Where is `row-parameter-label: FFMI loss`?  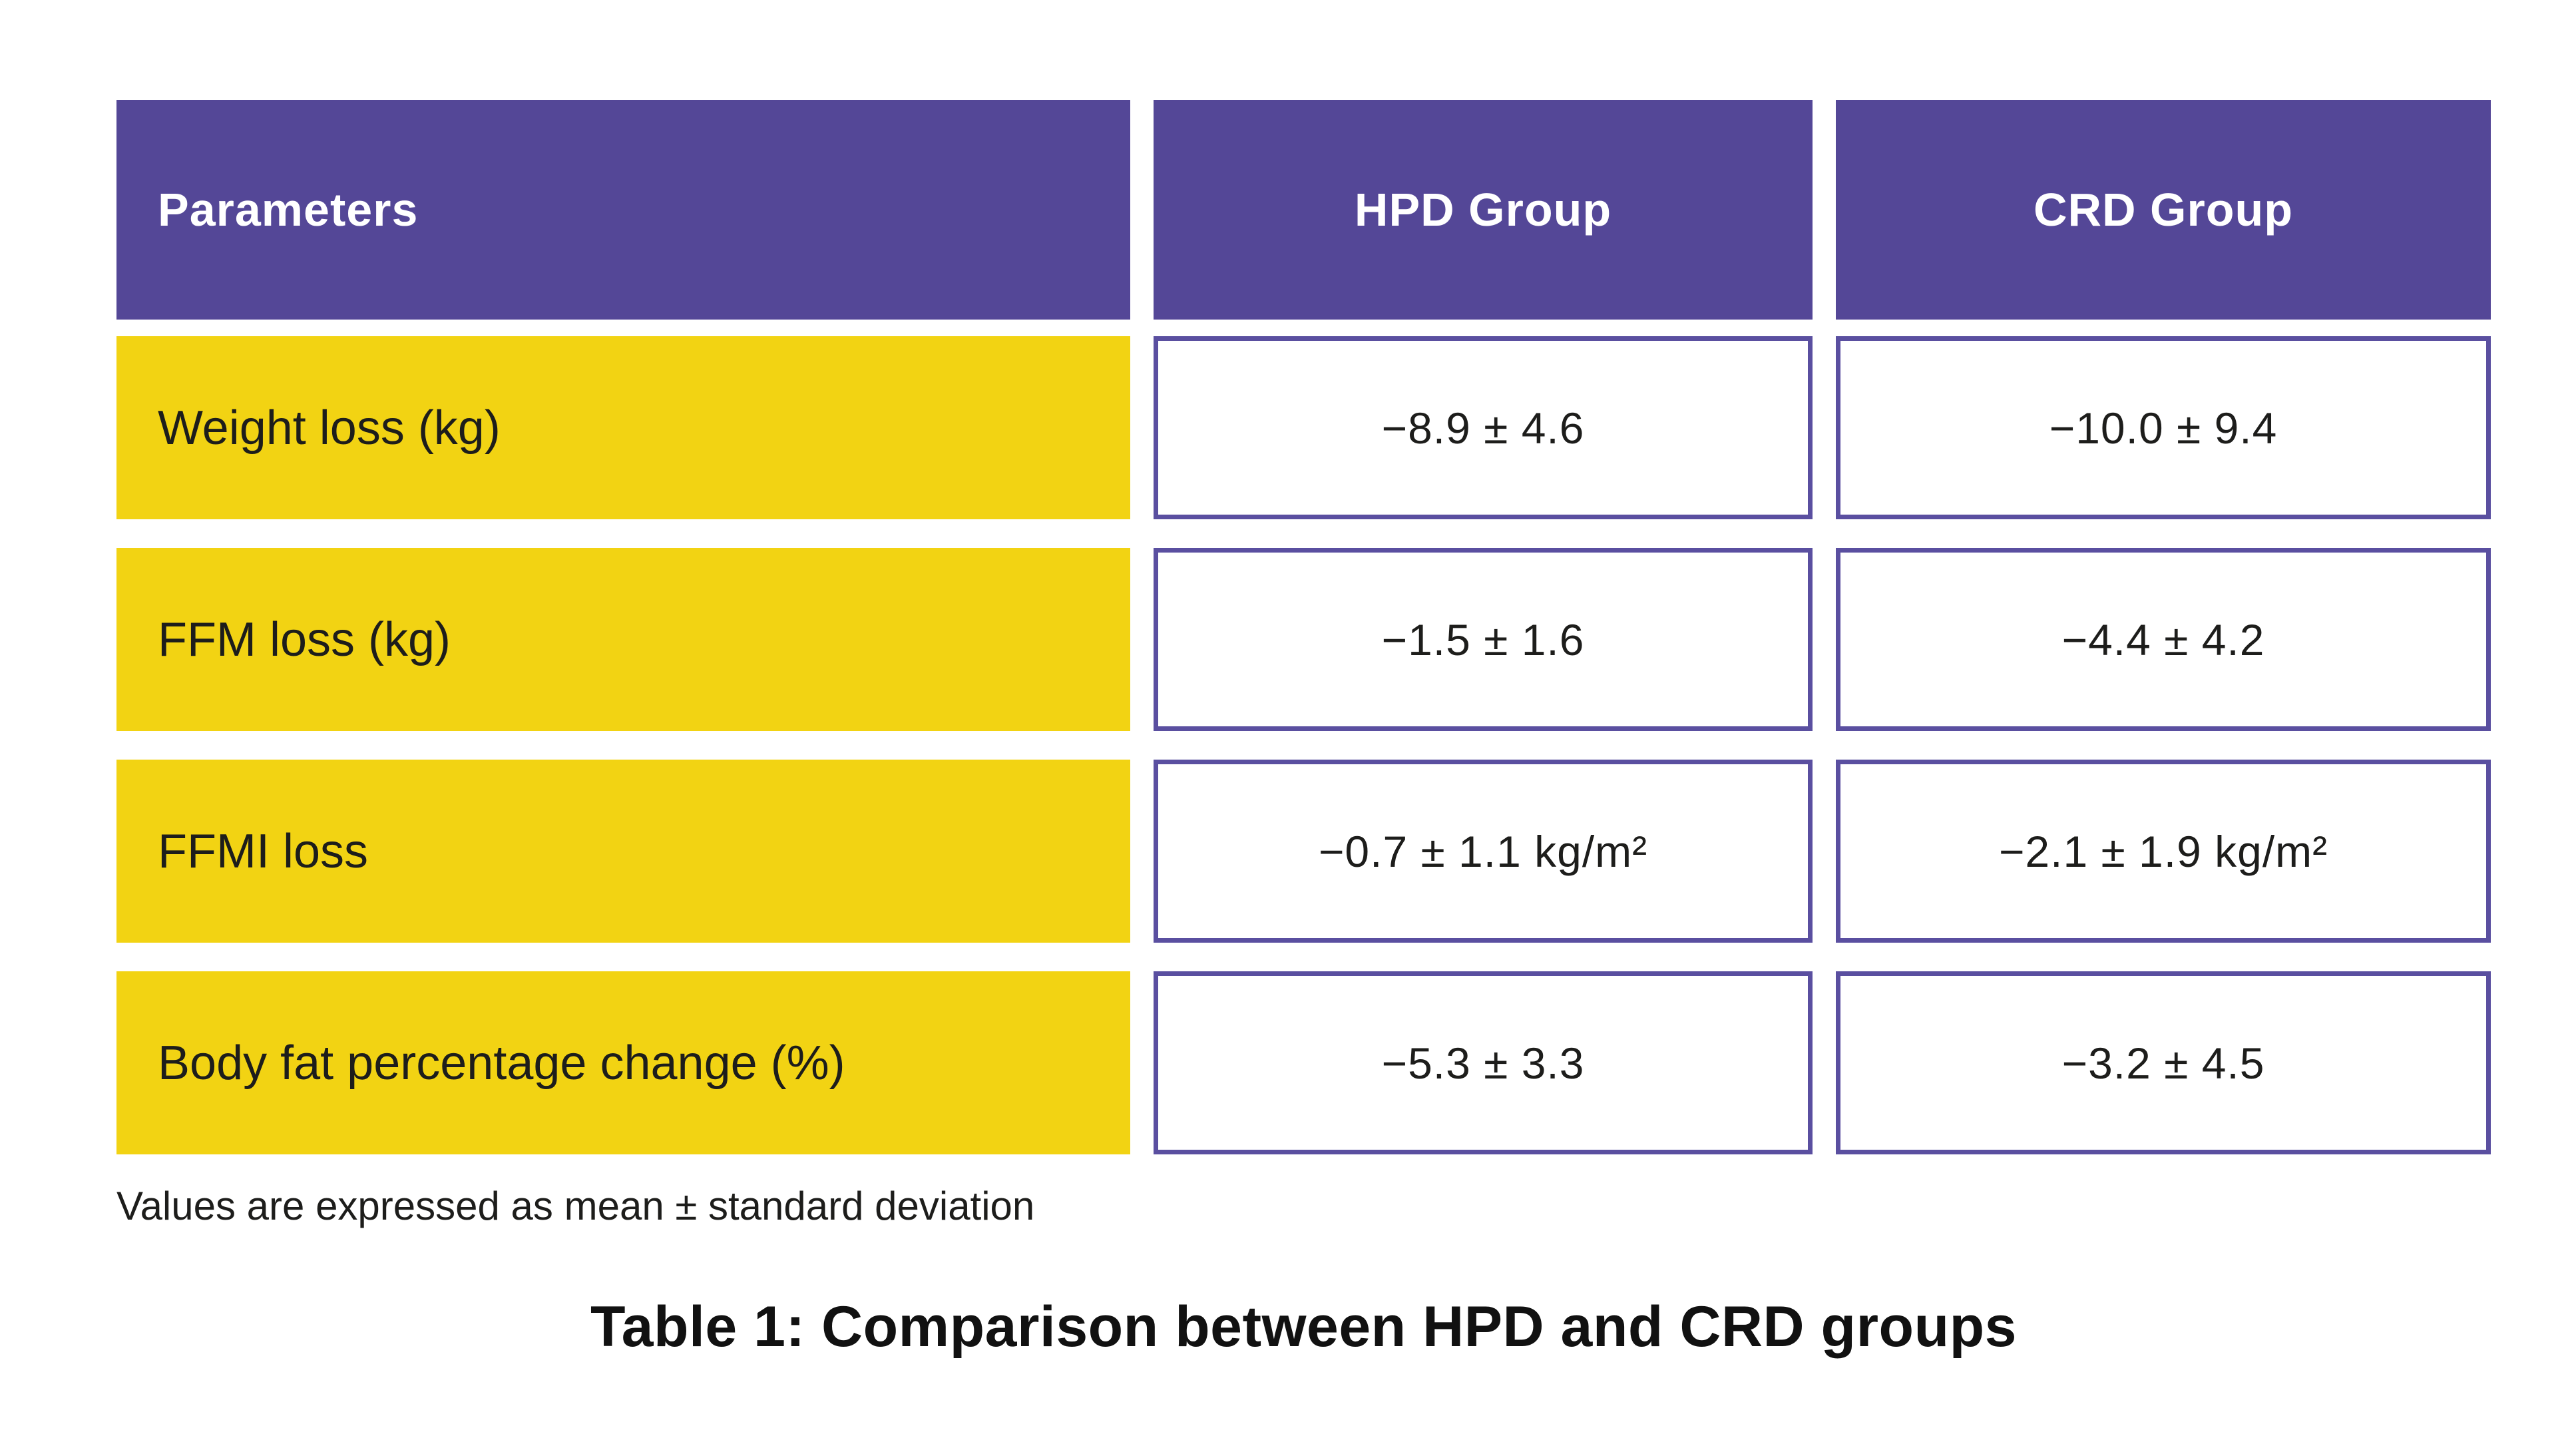
row-parameter-label: FFMI loss is located at coordinates (623, 851).